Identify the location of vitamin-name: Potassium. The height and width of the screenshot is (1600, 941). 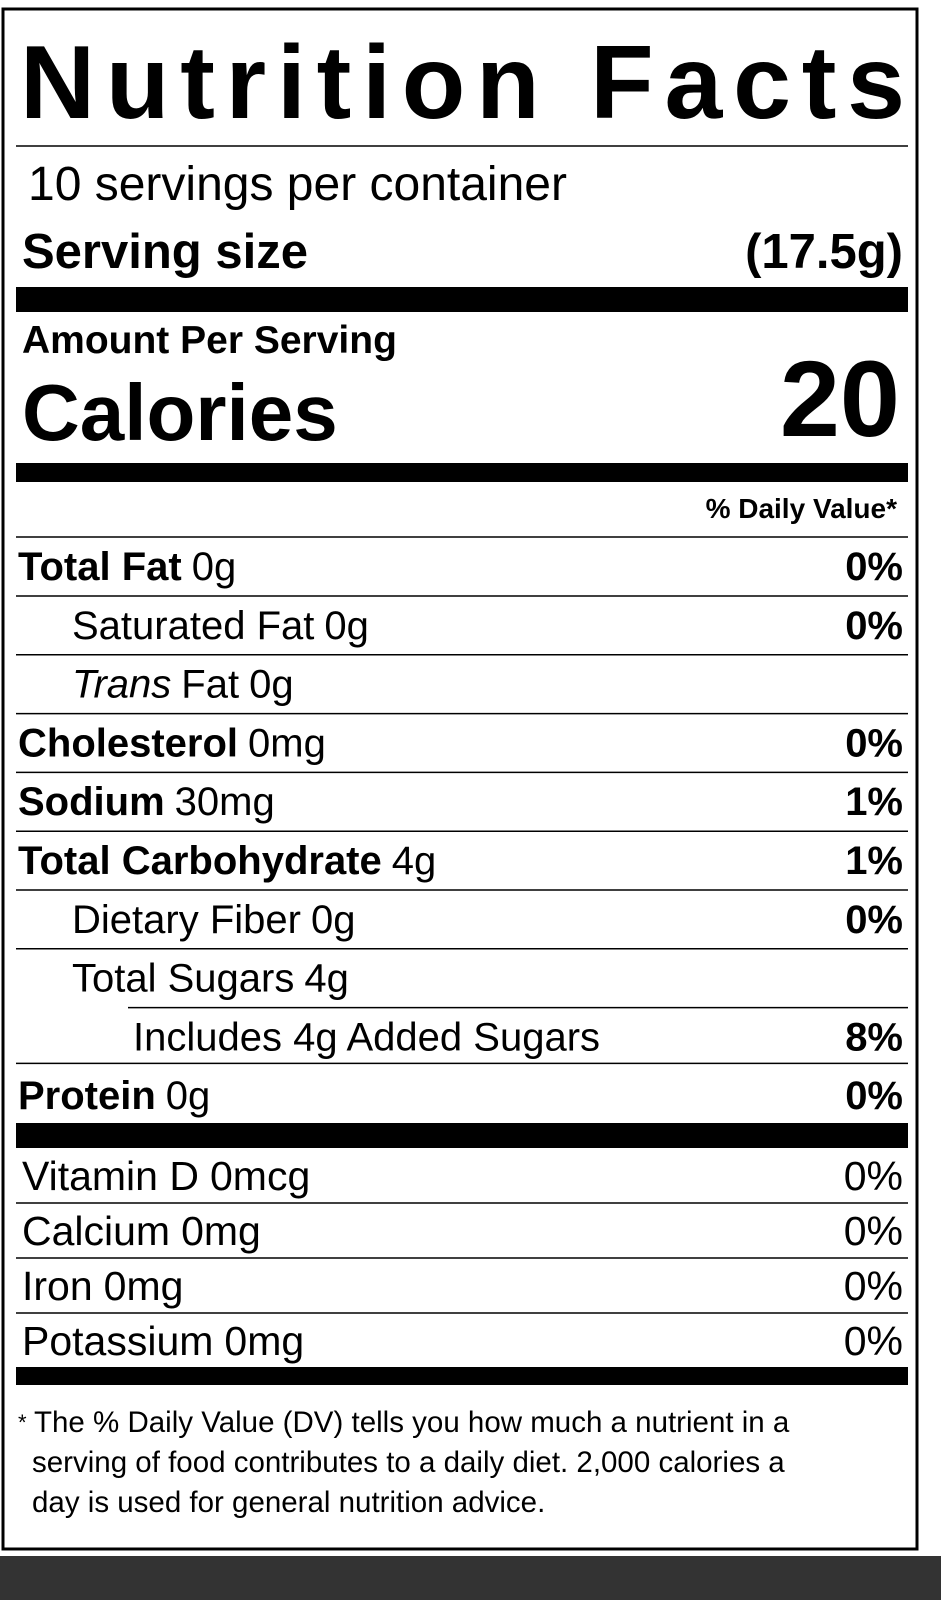
(117, 1341).